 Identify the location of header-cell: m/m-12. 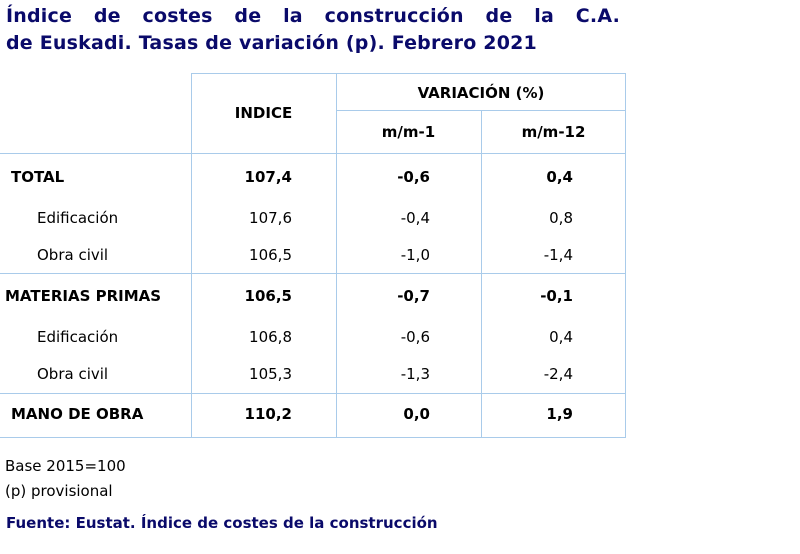
(553, 132).